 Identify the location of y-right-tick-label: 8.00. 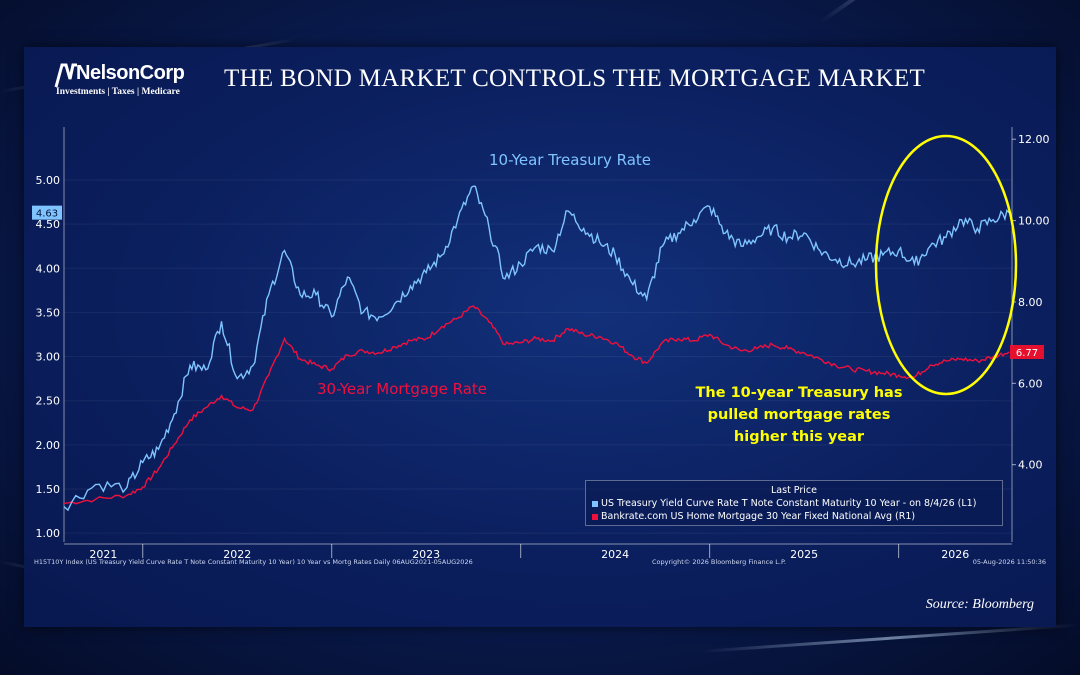
(1030, 302).